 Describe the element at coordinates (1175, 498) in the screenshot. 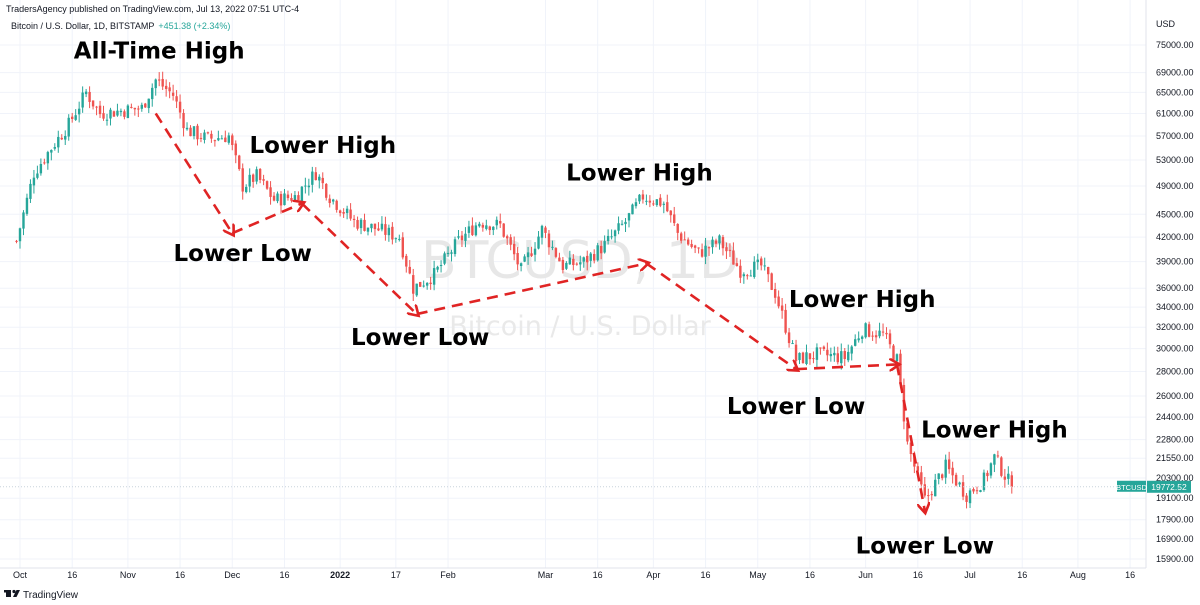

I see `price-tick-label: 19100.00` at that location.